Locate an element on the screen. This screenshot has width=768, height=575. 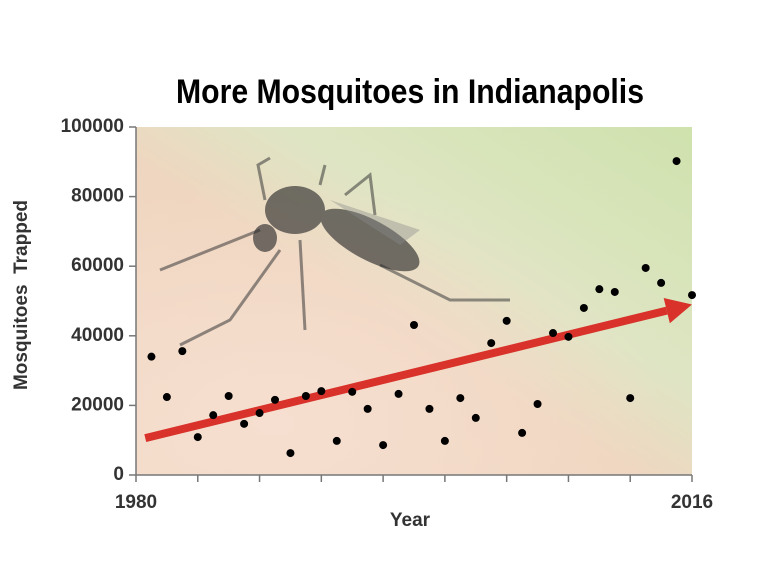
x-axis-label: Year is located at coordinates (410, 520).